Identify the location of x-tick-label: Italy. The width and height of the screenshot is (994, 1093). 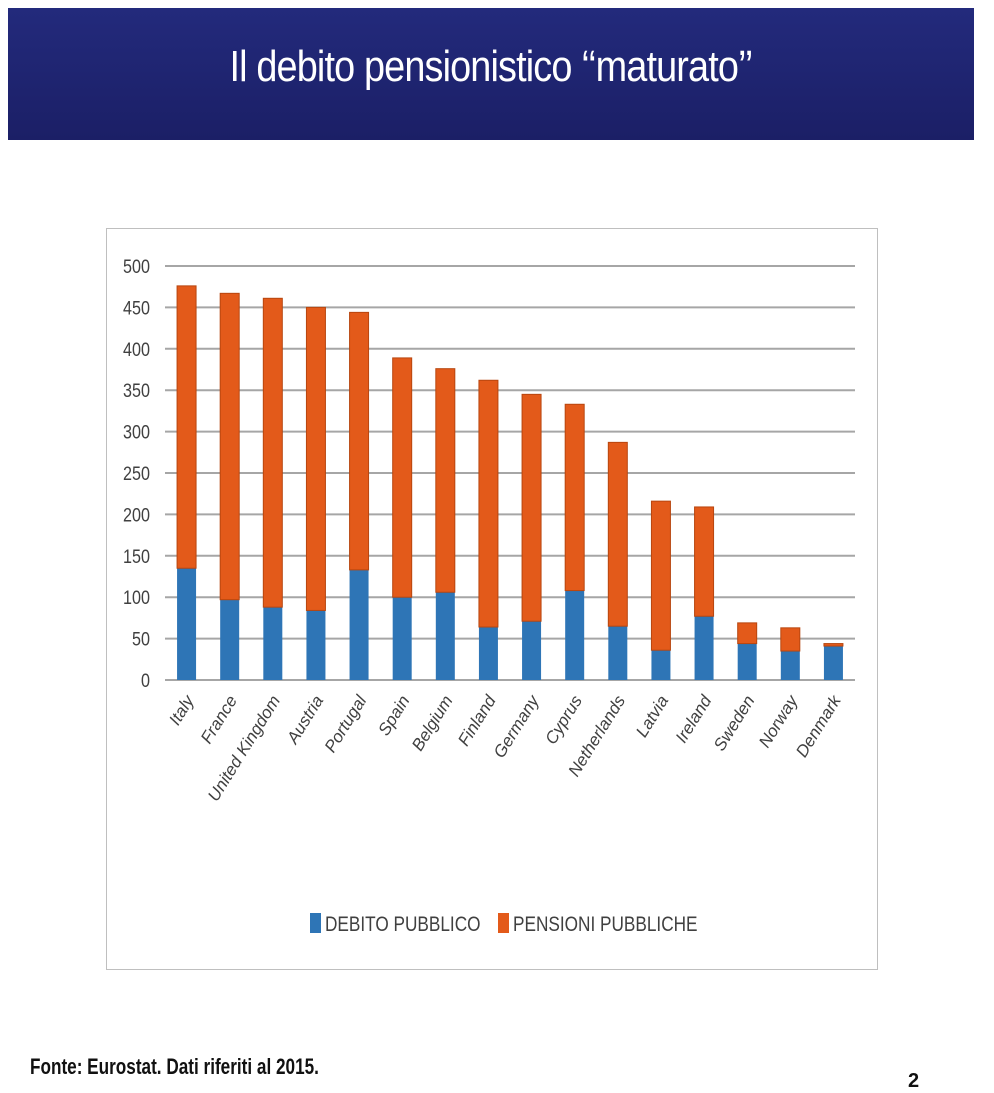
(181, 710).